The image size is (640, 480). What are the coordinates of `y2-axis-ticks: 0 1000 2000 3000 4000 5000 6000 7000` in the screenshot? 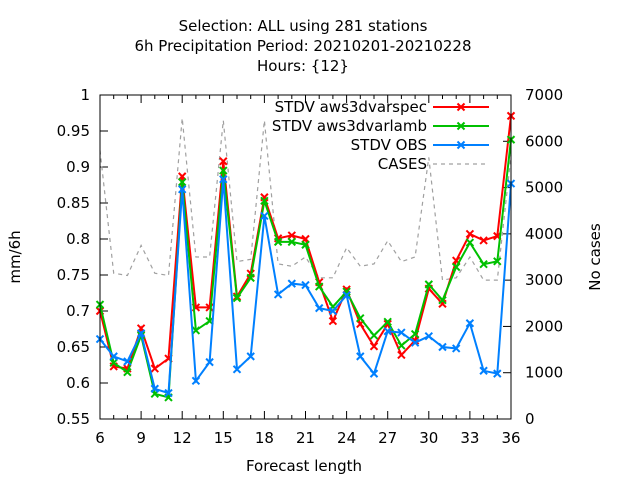 It's located at (533, 257).